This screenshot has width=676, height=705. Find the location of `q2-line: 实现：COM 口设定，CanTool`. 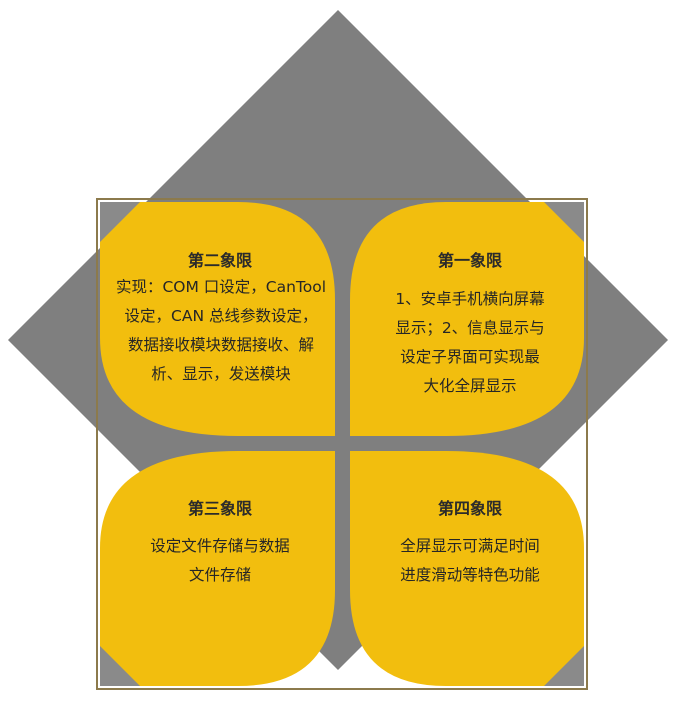

q2-line: 实现：COM 口设定，CanTool is located at coordinates (221, 287).